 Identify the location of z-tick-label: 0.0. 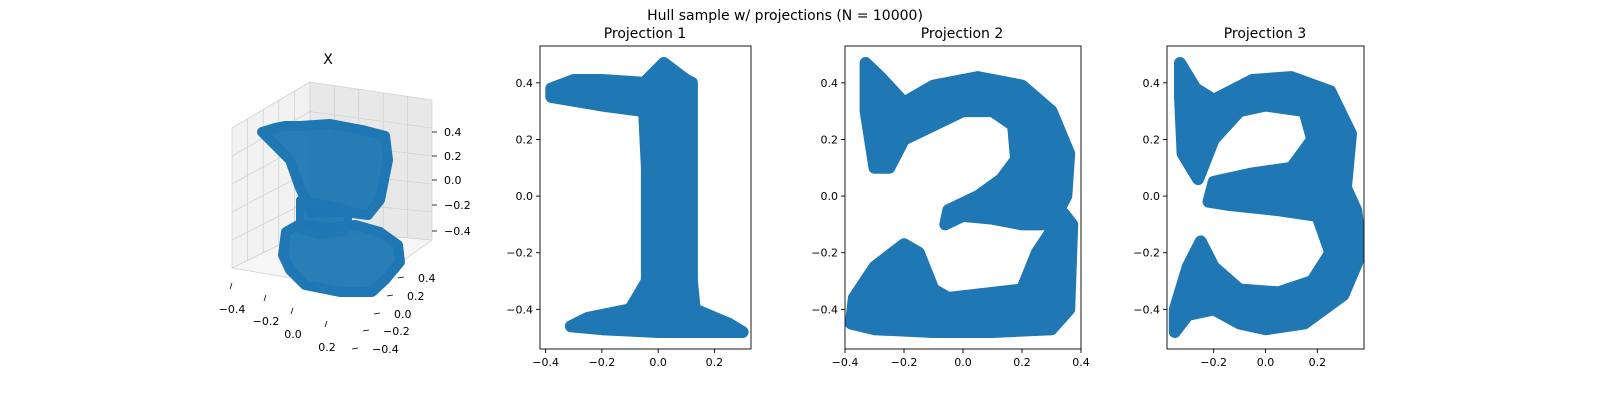
(453, 180).